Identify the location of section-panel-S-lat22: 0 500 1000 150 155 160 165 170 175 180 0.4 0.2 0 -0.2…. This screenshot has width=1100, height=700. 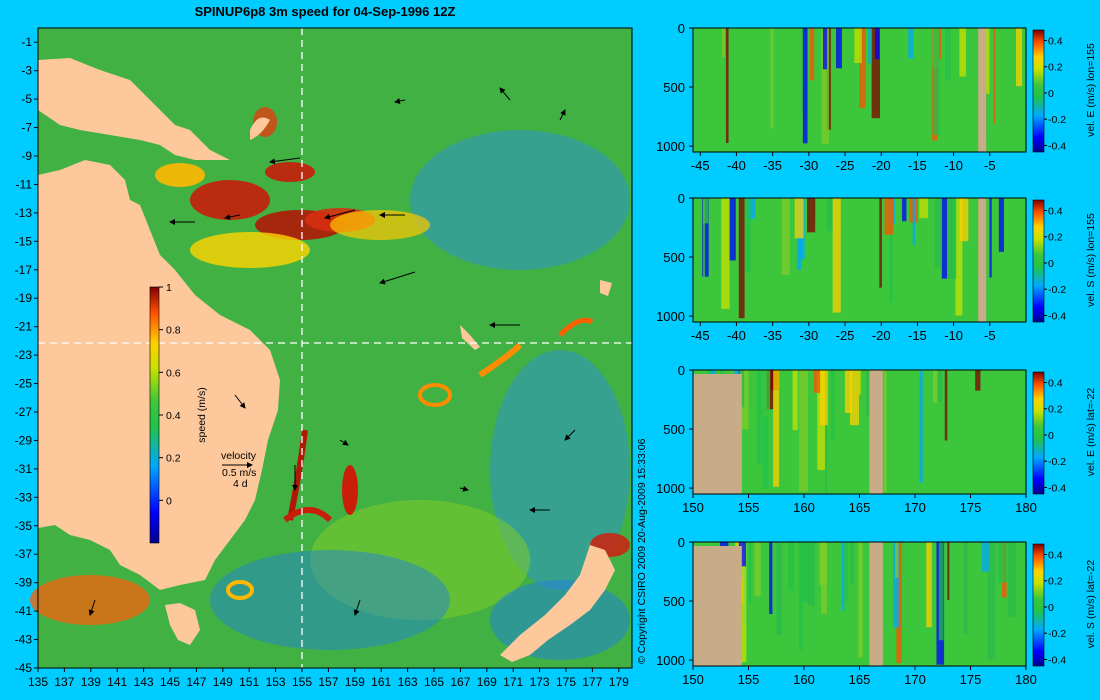
(876, 611).